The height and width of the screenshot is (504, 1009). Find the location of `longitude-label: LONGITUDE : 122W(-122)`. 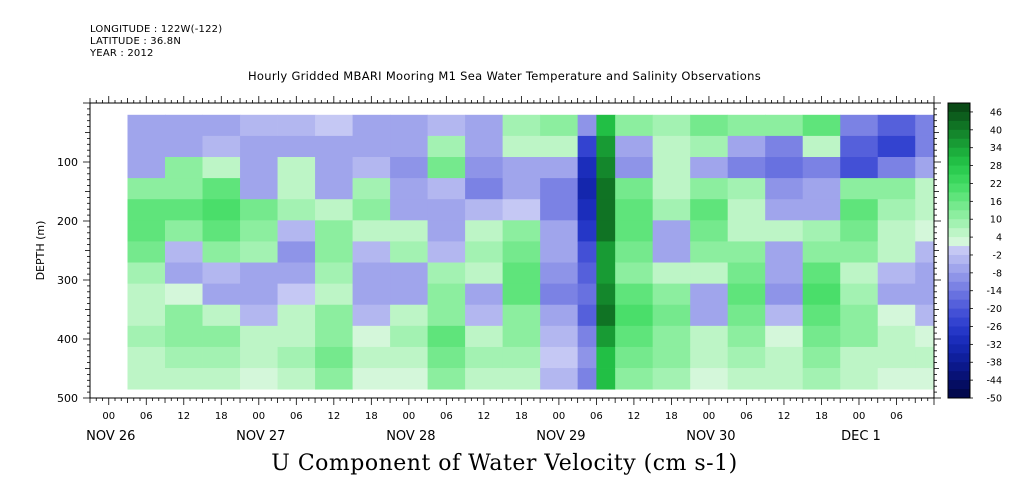

longitude-label: LONGITUDE : 122W(-122) is located at coordinates (156, 29).